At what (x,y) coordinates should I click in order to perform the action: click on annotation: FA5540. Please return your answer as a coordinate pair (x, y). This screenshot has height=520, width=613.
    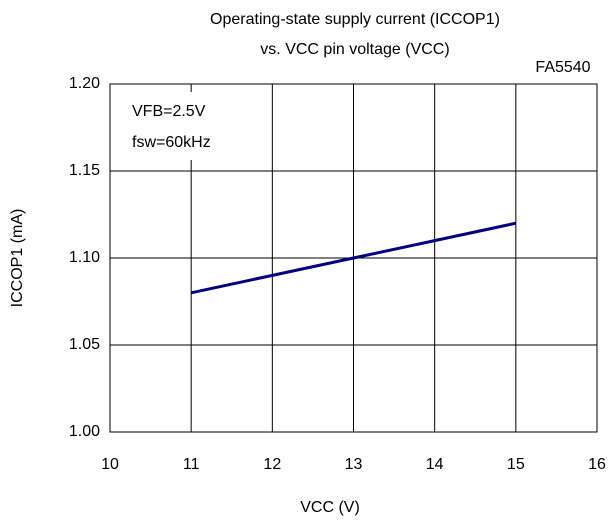
    Looking at the image, I should click on (562, 67).